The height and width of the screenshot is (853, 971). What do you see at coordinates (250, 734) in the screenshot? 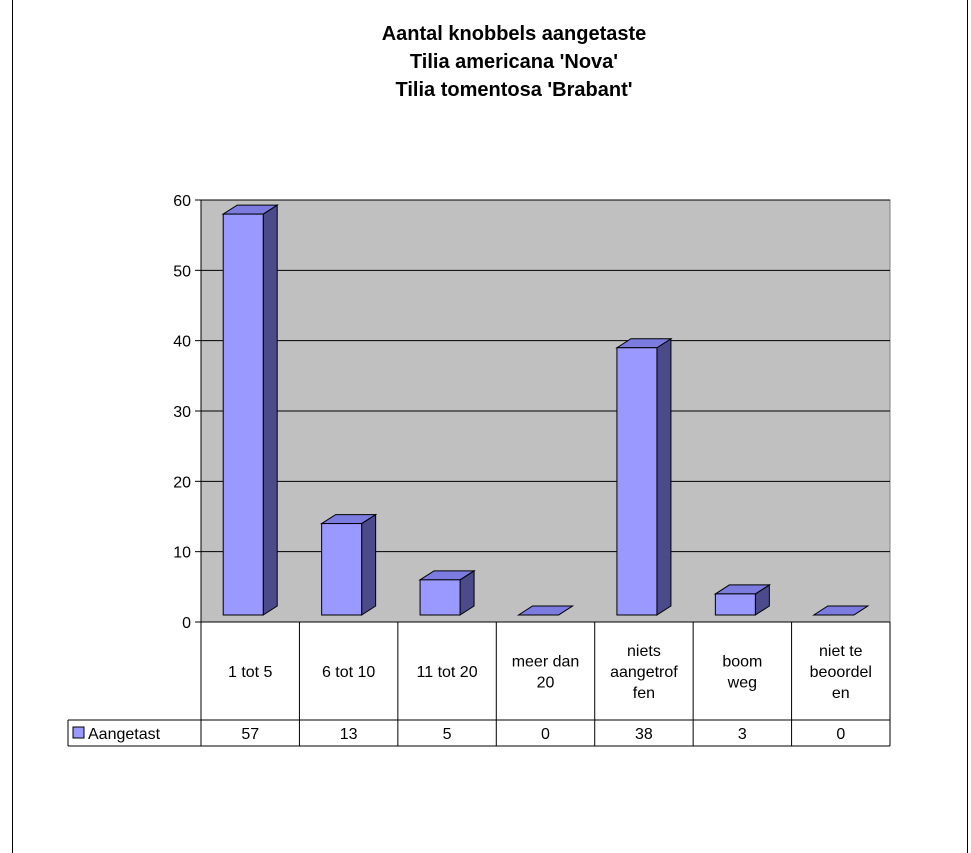
I see `data-table-value: 57` at bounding box center [250, 734].